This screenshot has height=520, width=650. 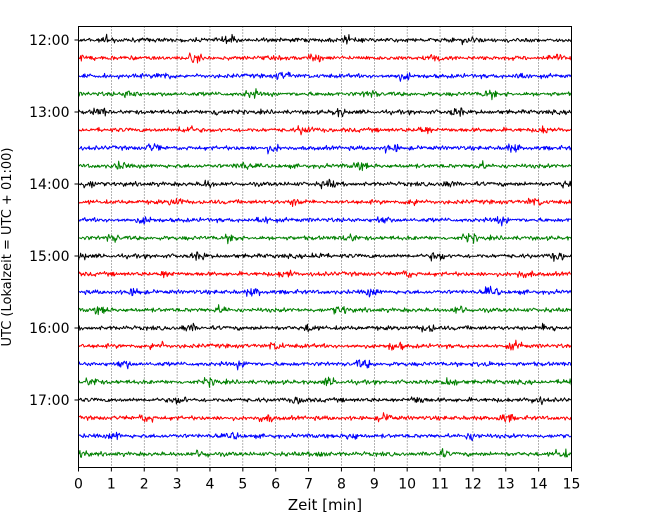 I want to click on y-axis-label: UTC (Lokalzeit = UTC + 01:00), so click(x=7, y=247).